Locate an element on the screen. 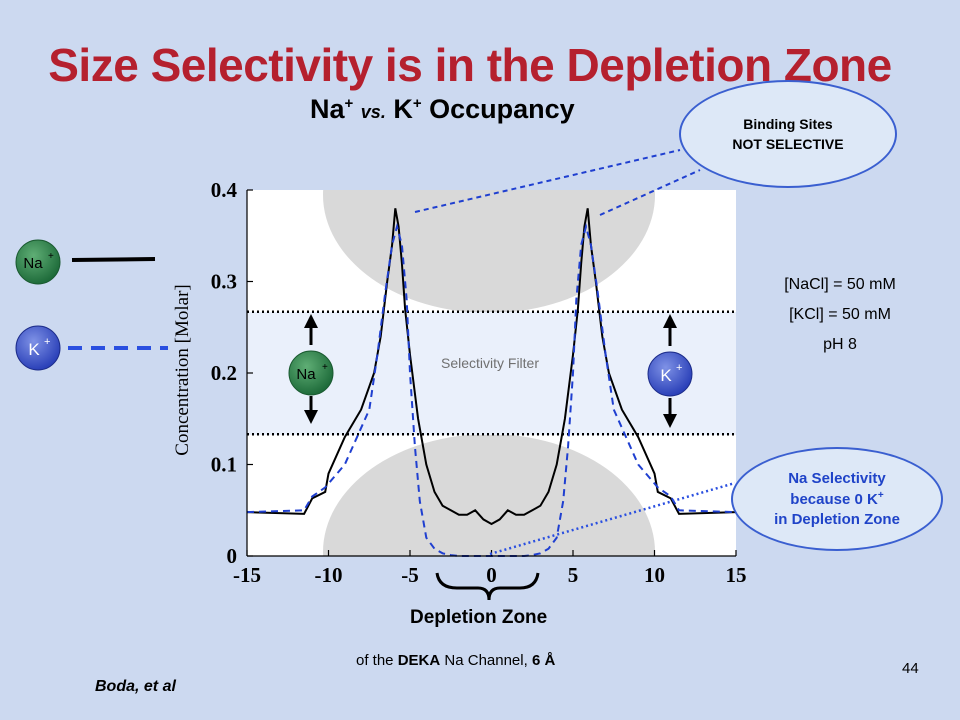 This screenshot has width=960, height=720. legend-na-line is located at coordinates (113, 259).